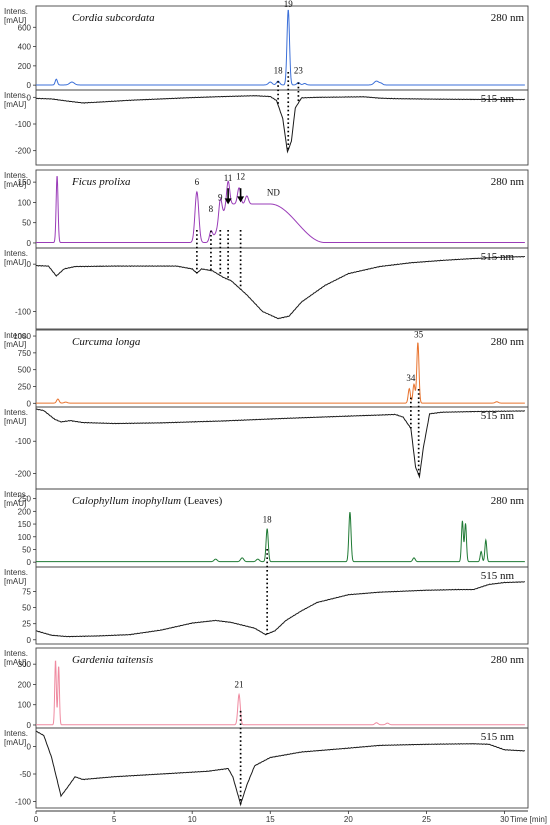 The height and width of the screenshot is (825, 550). I want to click on peak-label: 23, so click(299, 71).